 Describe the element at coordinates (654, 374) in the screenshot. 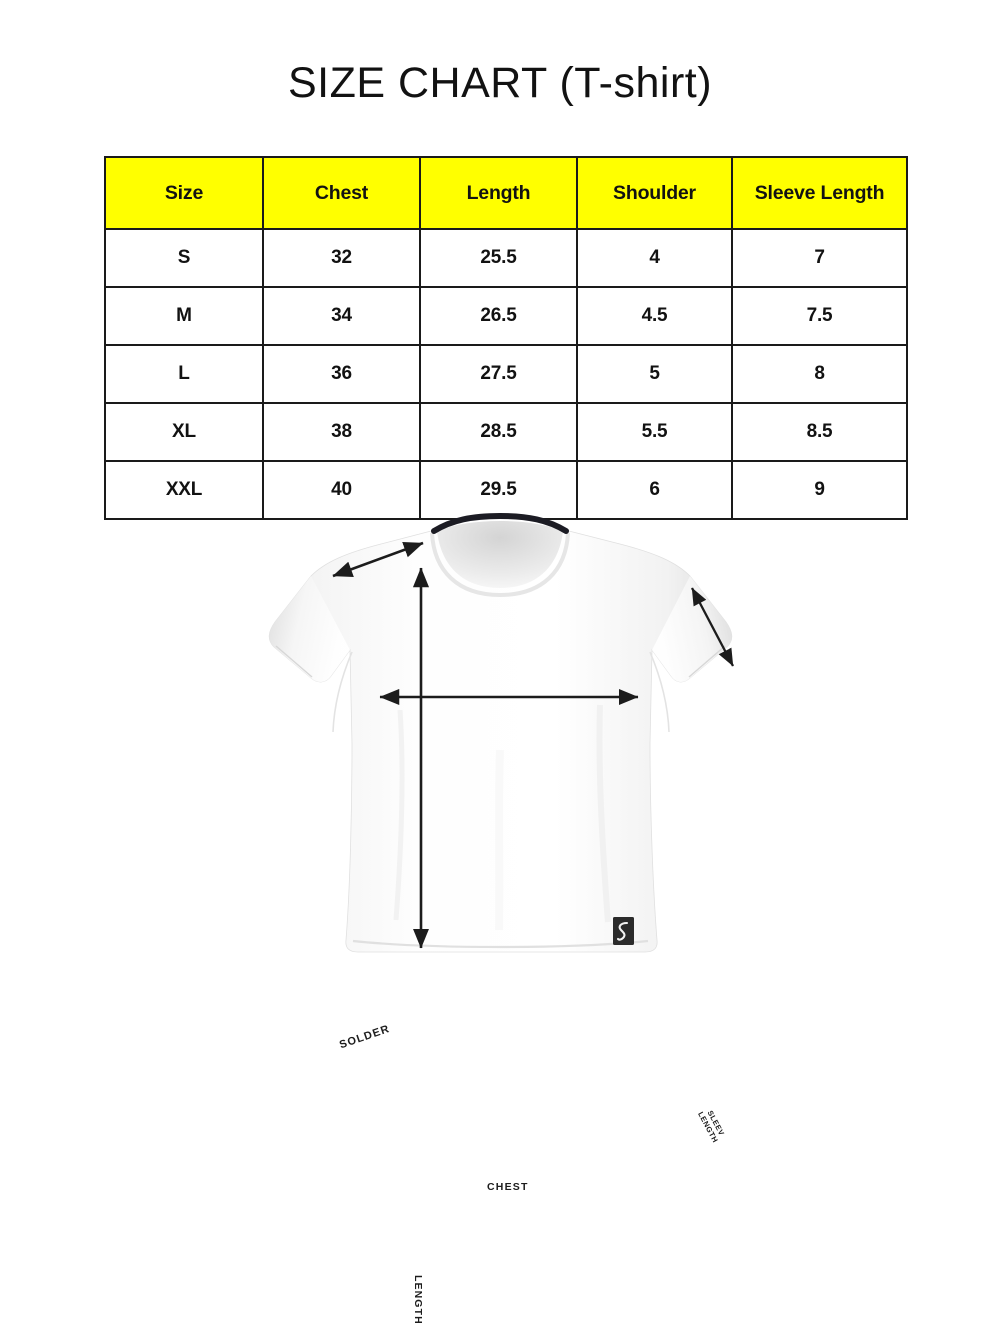

I see `cell-shoulder: 5` at that location.